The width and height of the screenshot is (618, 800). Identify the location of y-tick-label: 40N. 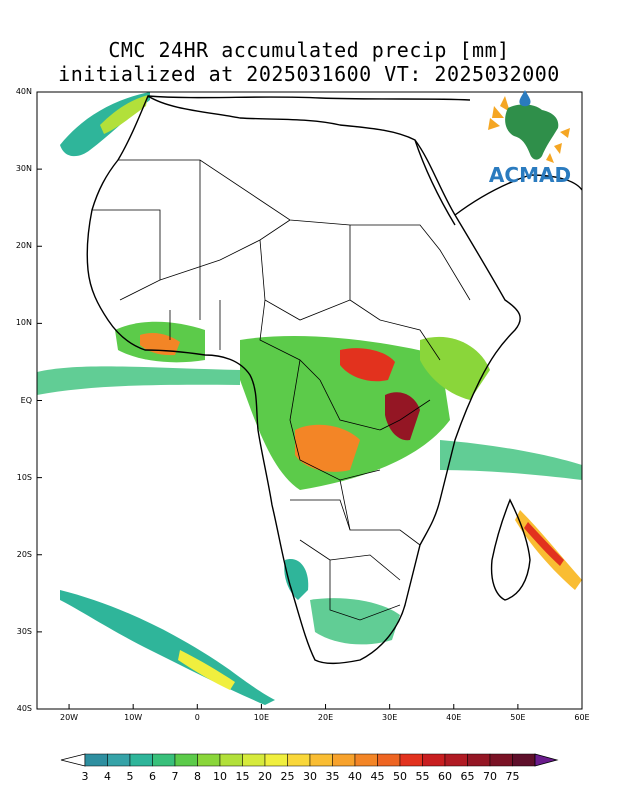
(23, 91).